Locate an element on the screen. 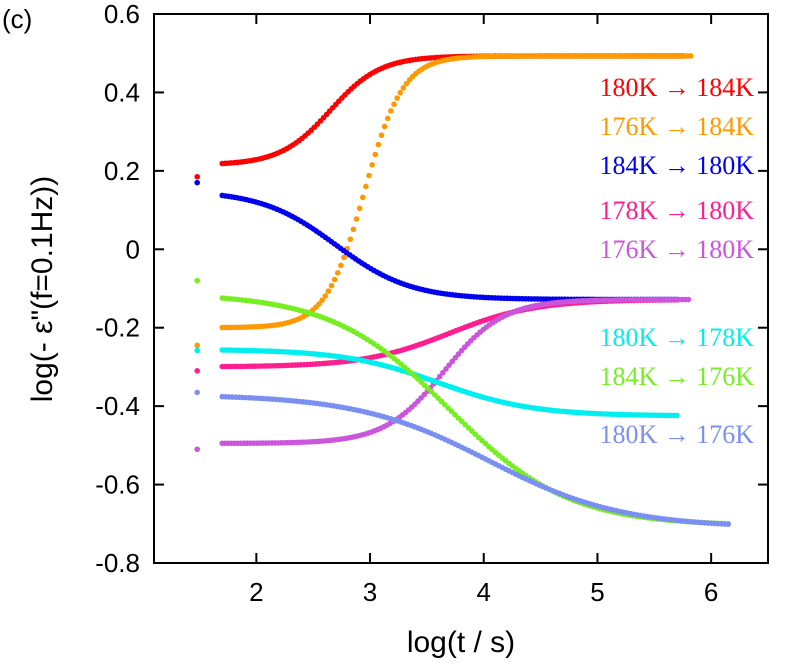 The height and width of the screenshot is (664, 789). y-tick-label: -0.4 is located at coordinates (117, 406).